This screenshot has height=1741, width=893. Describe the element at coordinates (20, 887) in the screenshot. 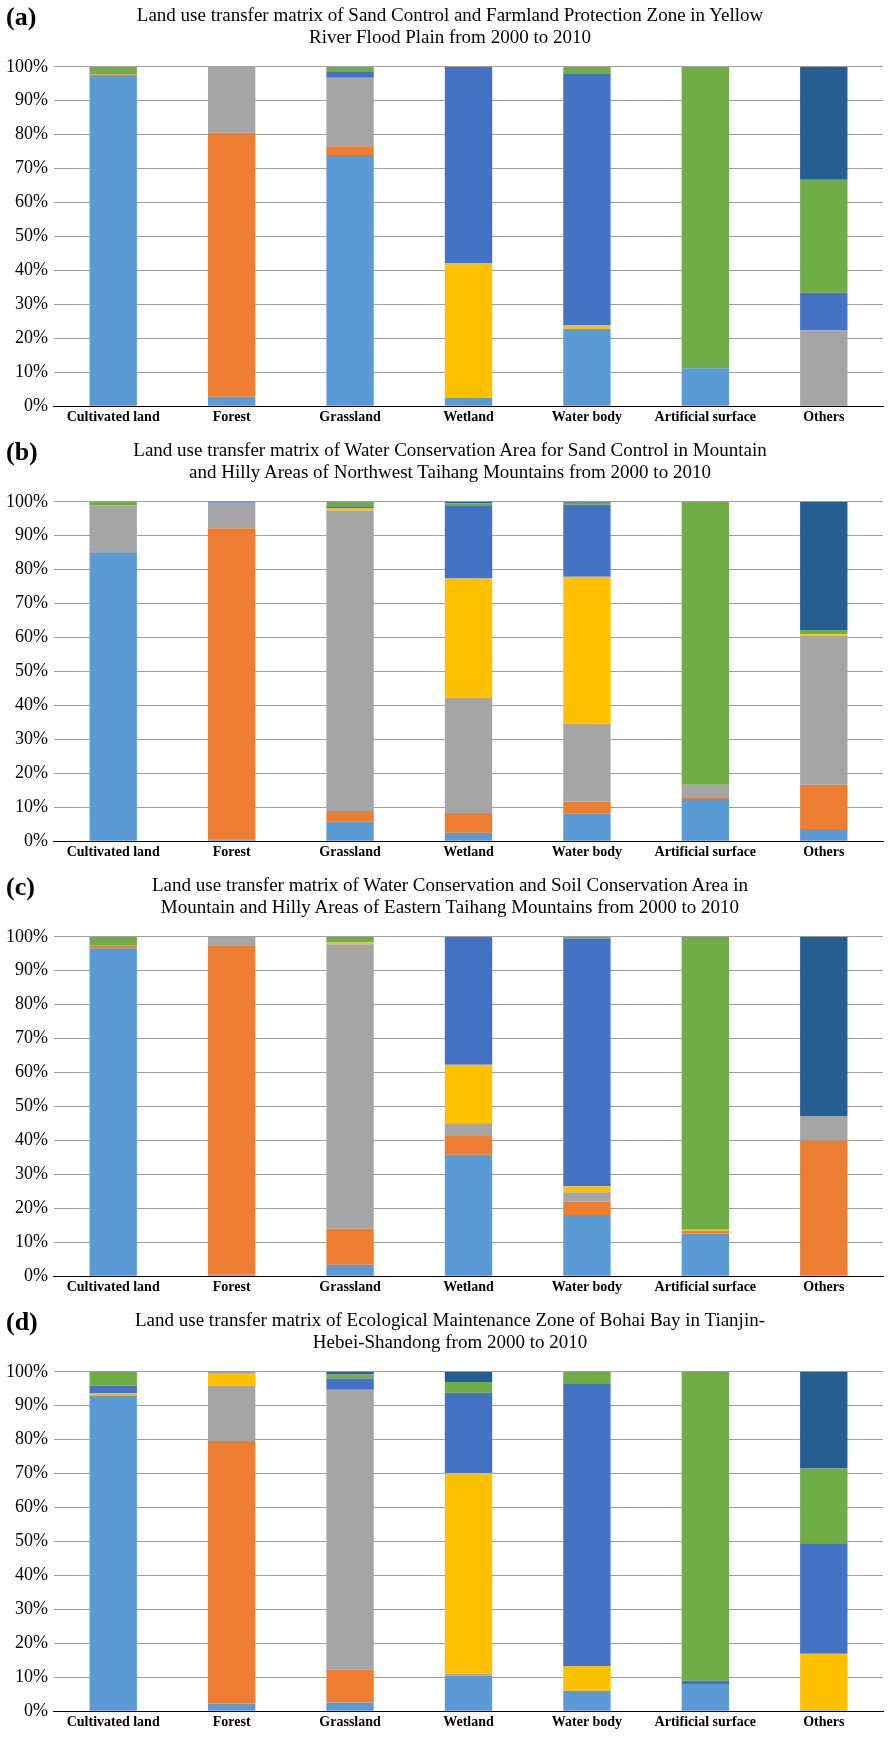

I see `text: (c)` at that location.